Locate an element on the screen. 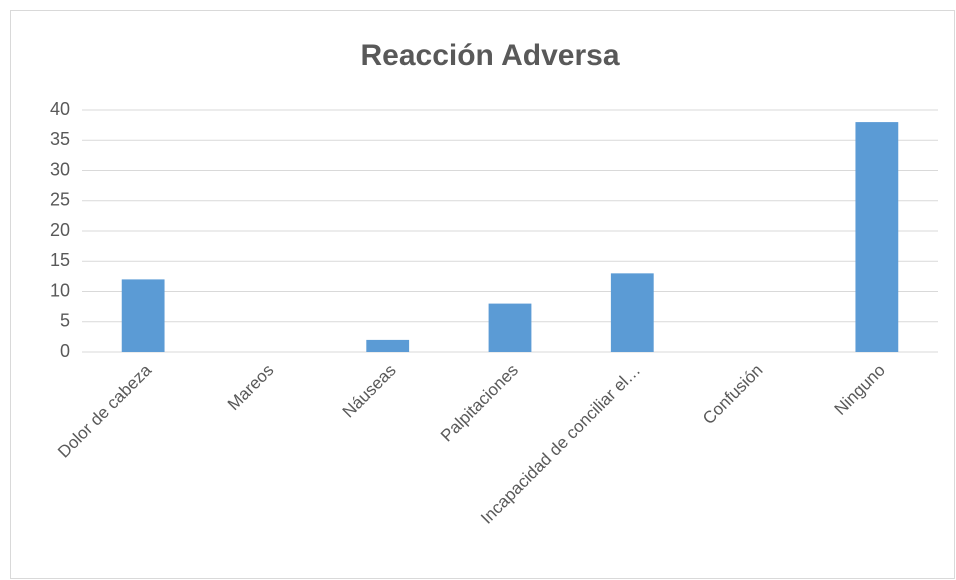 This screenshot has height=580, width=956. y-tick-label: 20 is located at coordinates (60, 230).